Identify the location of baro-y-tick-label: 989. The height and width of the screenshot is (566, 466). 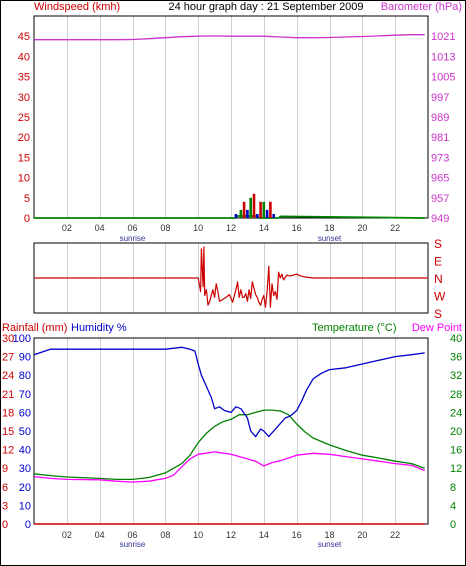
(440, 118).